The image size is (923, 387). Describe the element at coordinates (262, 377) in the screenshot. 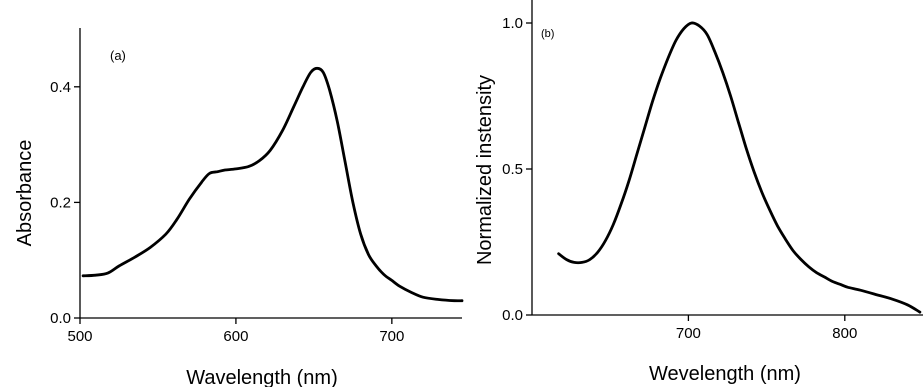

I see `x-axis-label: Wavelength (nm)` at that location.